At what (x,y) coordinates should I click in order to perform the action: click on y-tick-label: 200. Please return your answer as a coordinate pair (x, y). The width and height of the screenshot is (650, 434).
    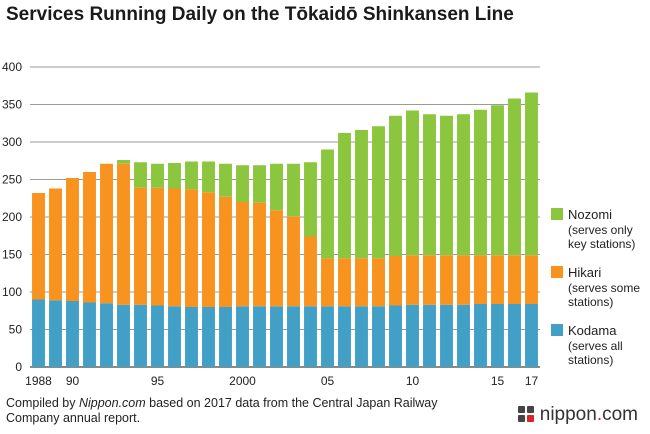
    Looking at the image, I should click on (12, 217).